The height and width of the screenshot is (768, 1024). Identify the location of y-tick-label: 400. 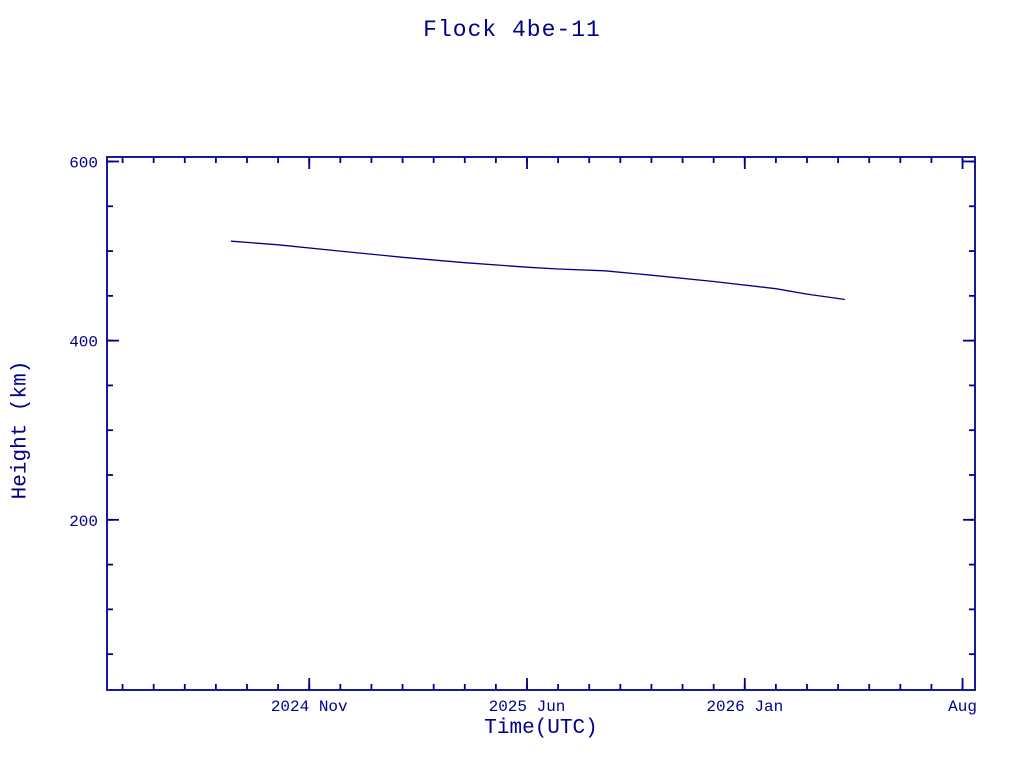
(83, 343).